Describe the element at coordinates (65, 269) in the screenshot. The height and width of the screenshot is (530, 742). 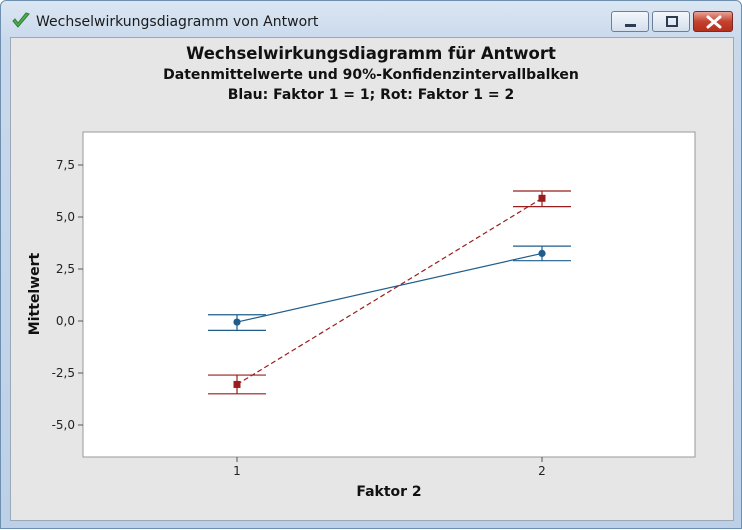
I see `y-tick-label: 2,5` at that location.